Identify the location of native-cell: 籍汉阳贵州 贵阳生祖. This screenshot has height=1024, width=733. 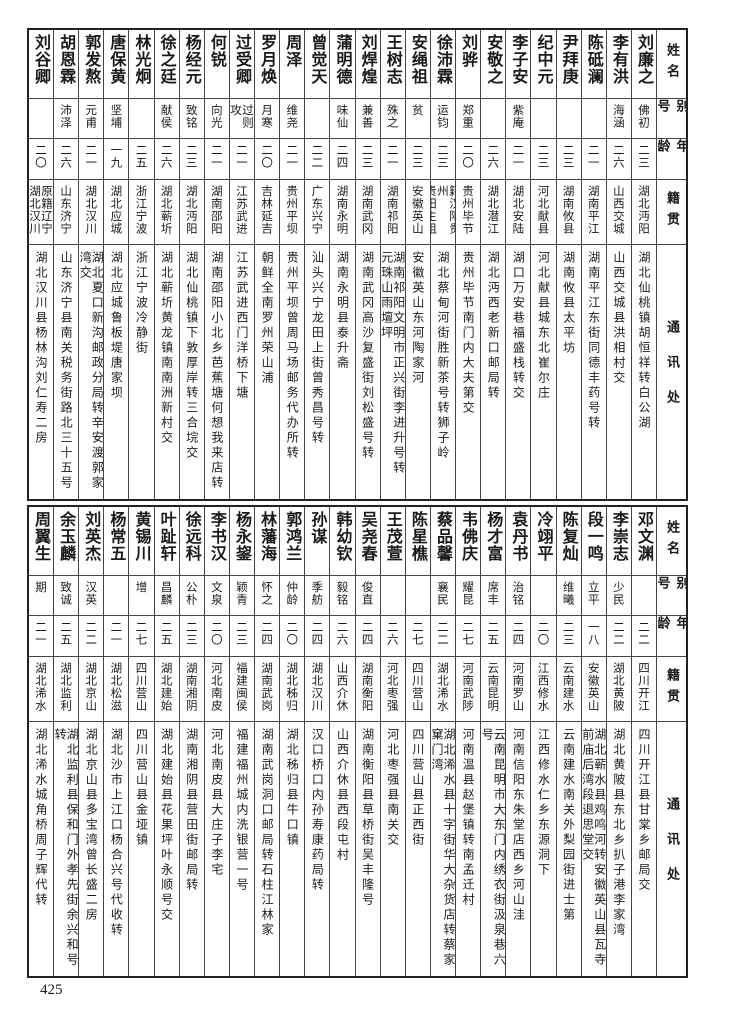
(442, 212).